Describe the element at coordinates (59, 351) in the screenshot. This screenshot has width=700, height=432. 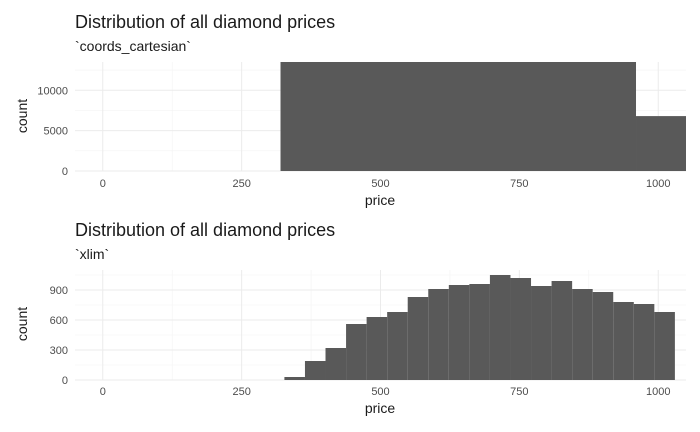
I see `y-tick-label: 300` at that location.